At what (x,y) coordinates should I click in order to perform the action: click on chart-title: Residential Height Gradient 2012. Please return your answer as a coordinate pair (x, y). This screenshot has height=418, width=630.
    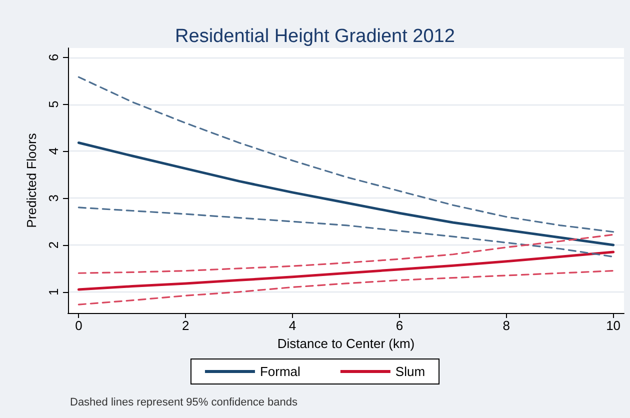
    Looking at the image, I should click on (315, 36).